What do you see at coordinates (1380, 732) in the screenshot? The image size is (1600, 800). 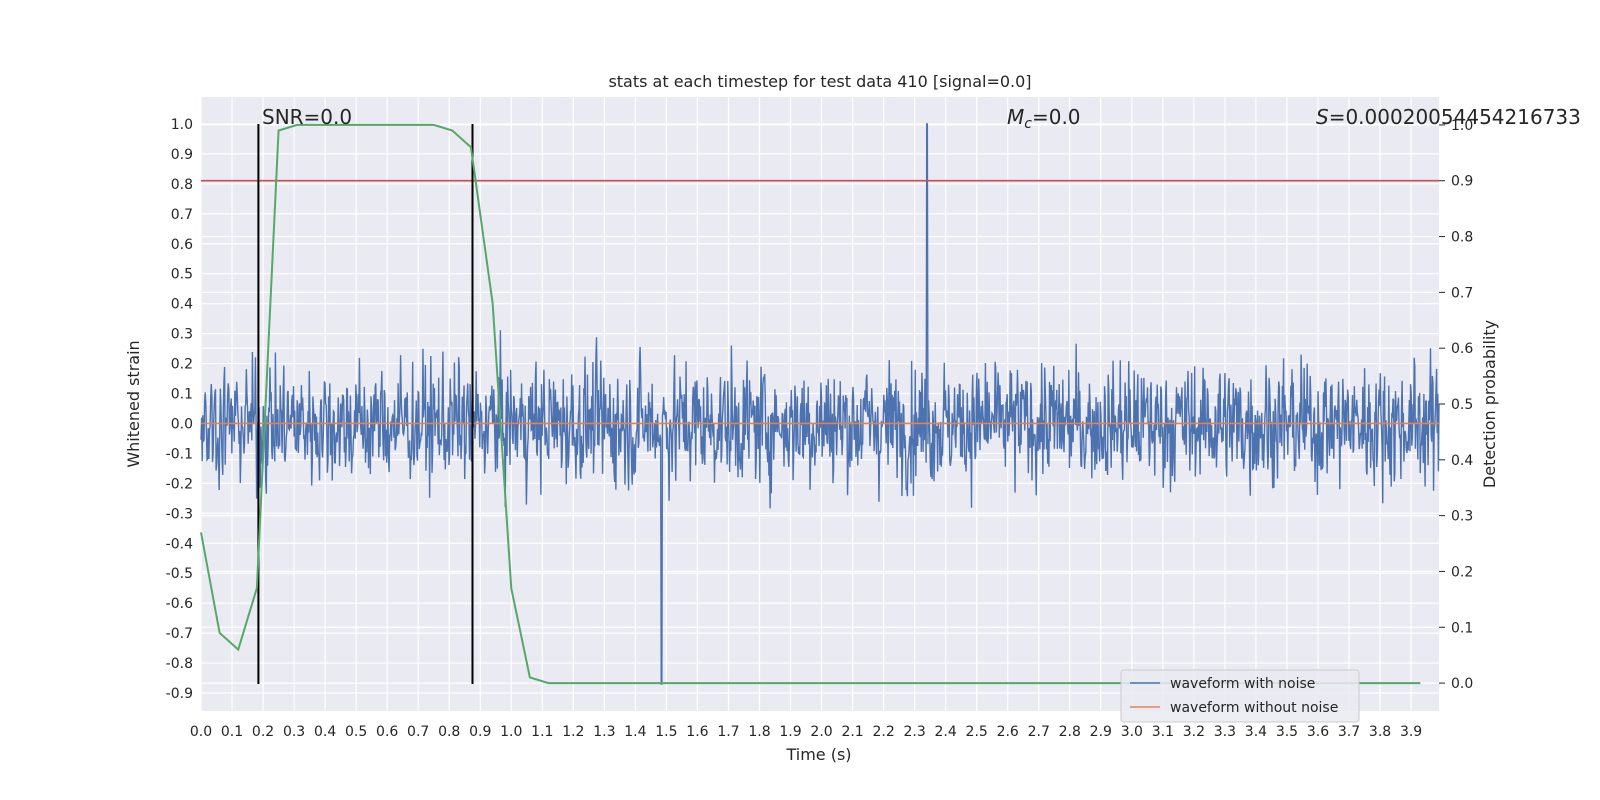 I see `x-tick-label: 3.8` at bounding box center [1380, 732].